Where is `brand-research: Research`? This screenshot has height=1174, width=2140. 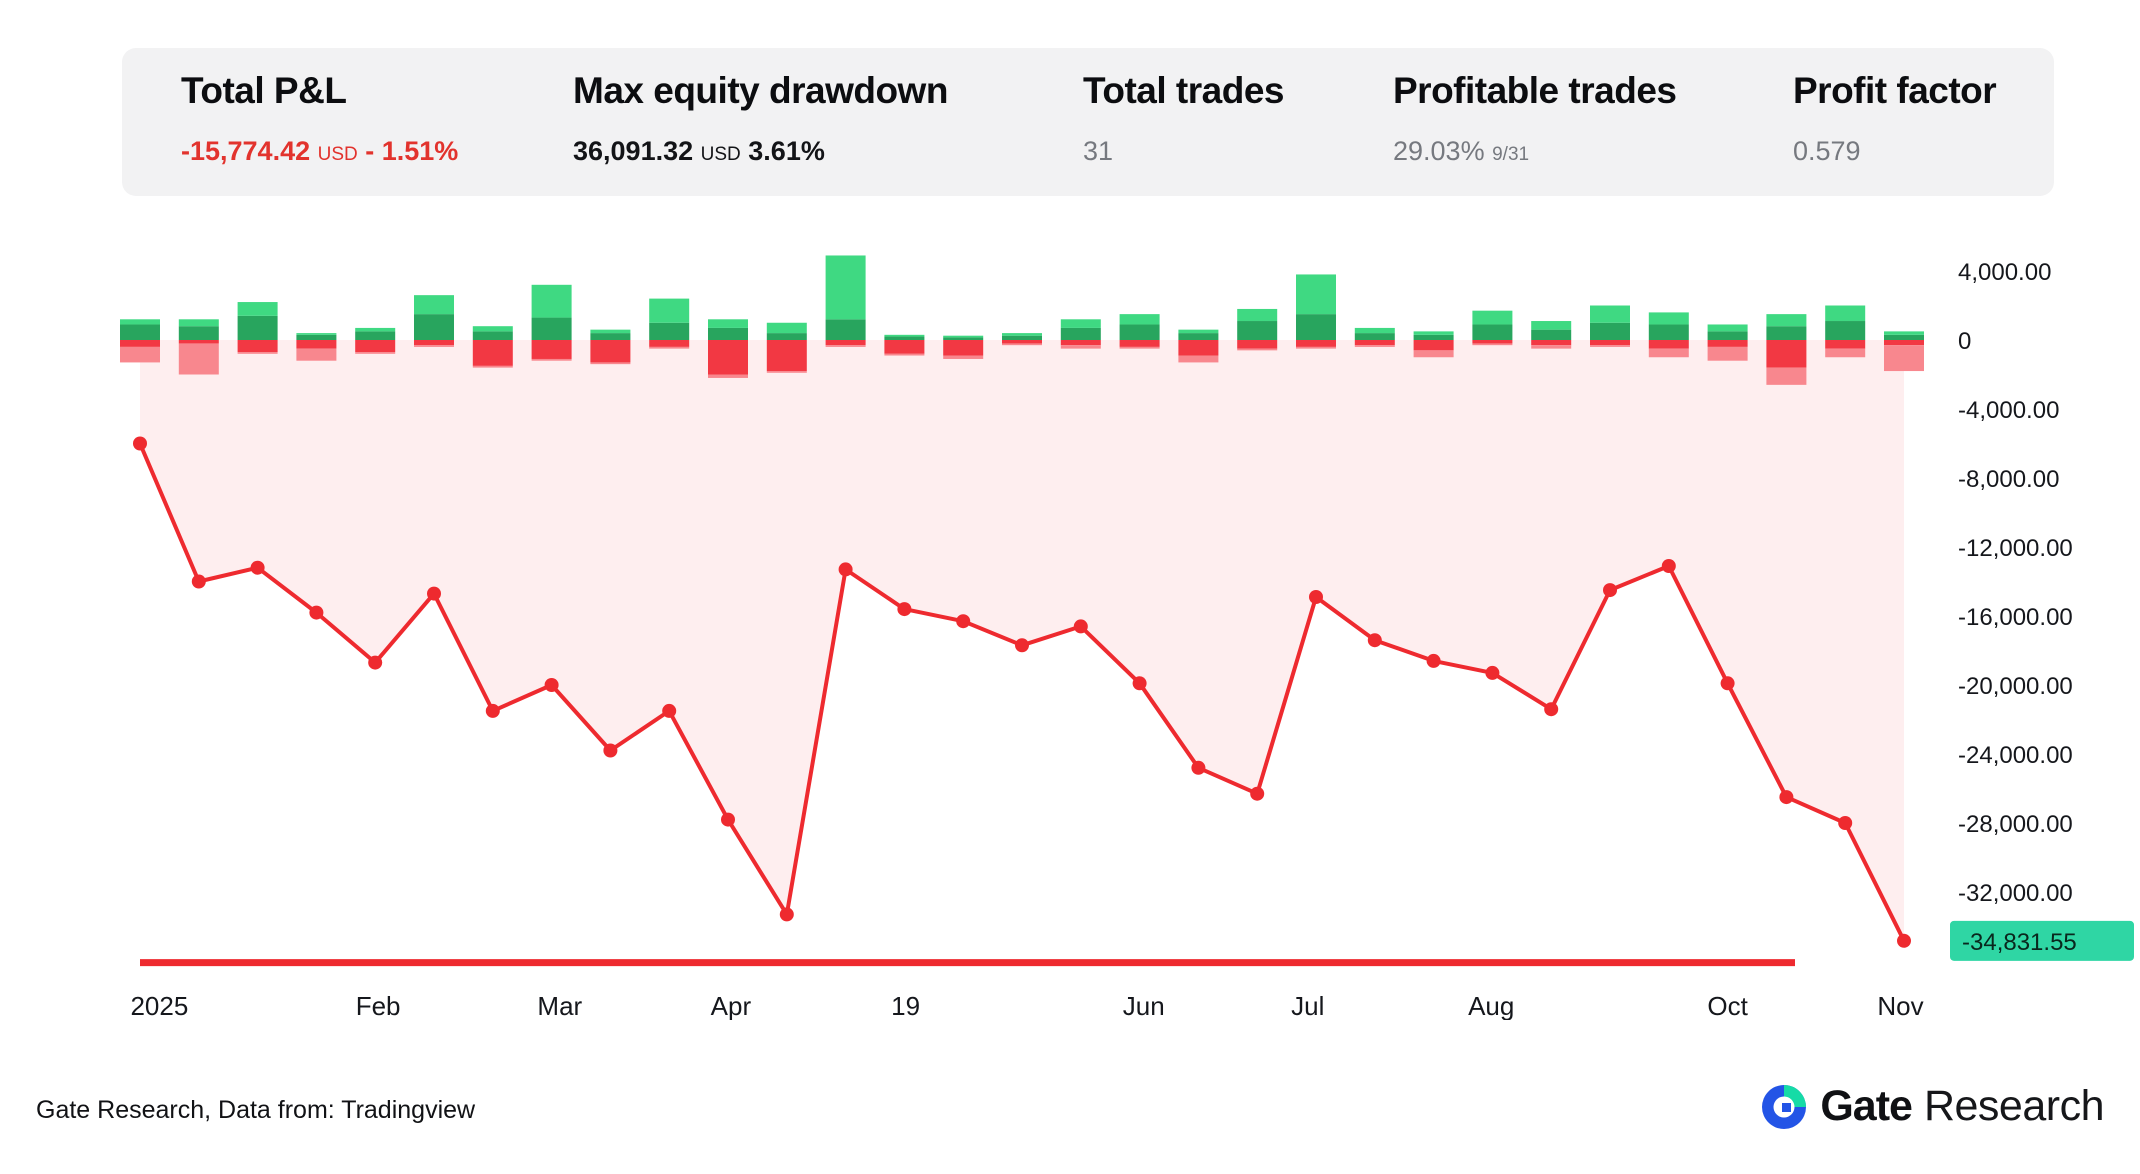
brand-research: Research is located at coordinates (2014, 1106).